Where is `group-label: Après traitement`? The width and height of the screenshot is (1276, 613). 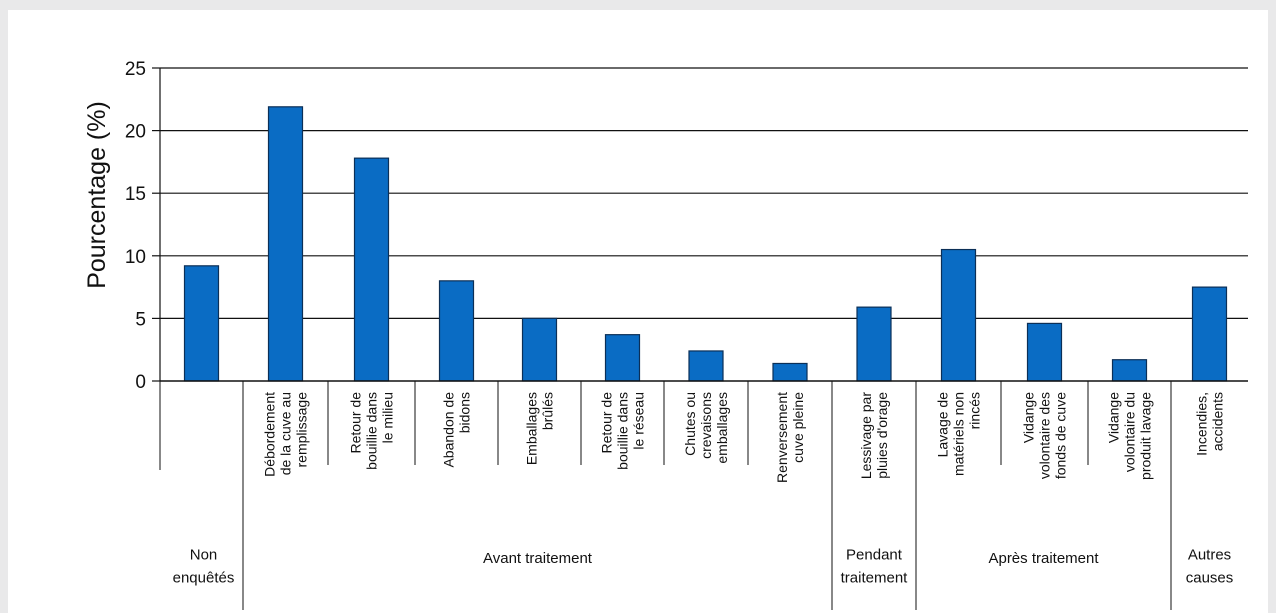 group-label: Après traitement is located at coordinates (1043, 558).